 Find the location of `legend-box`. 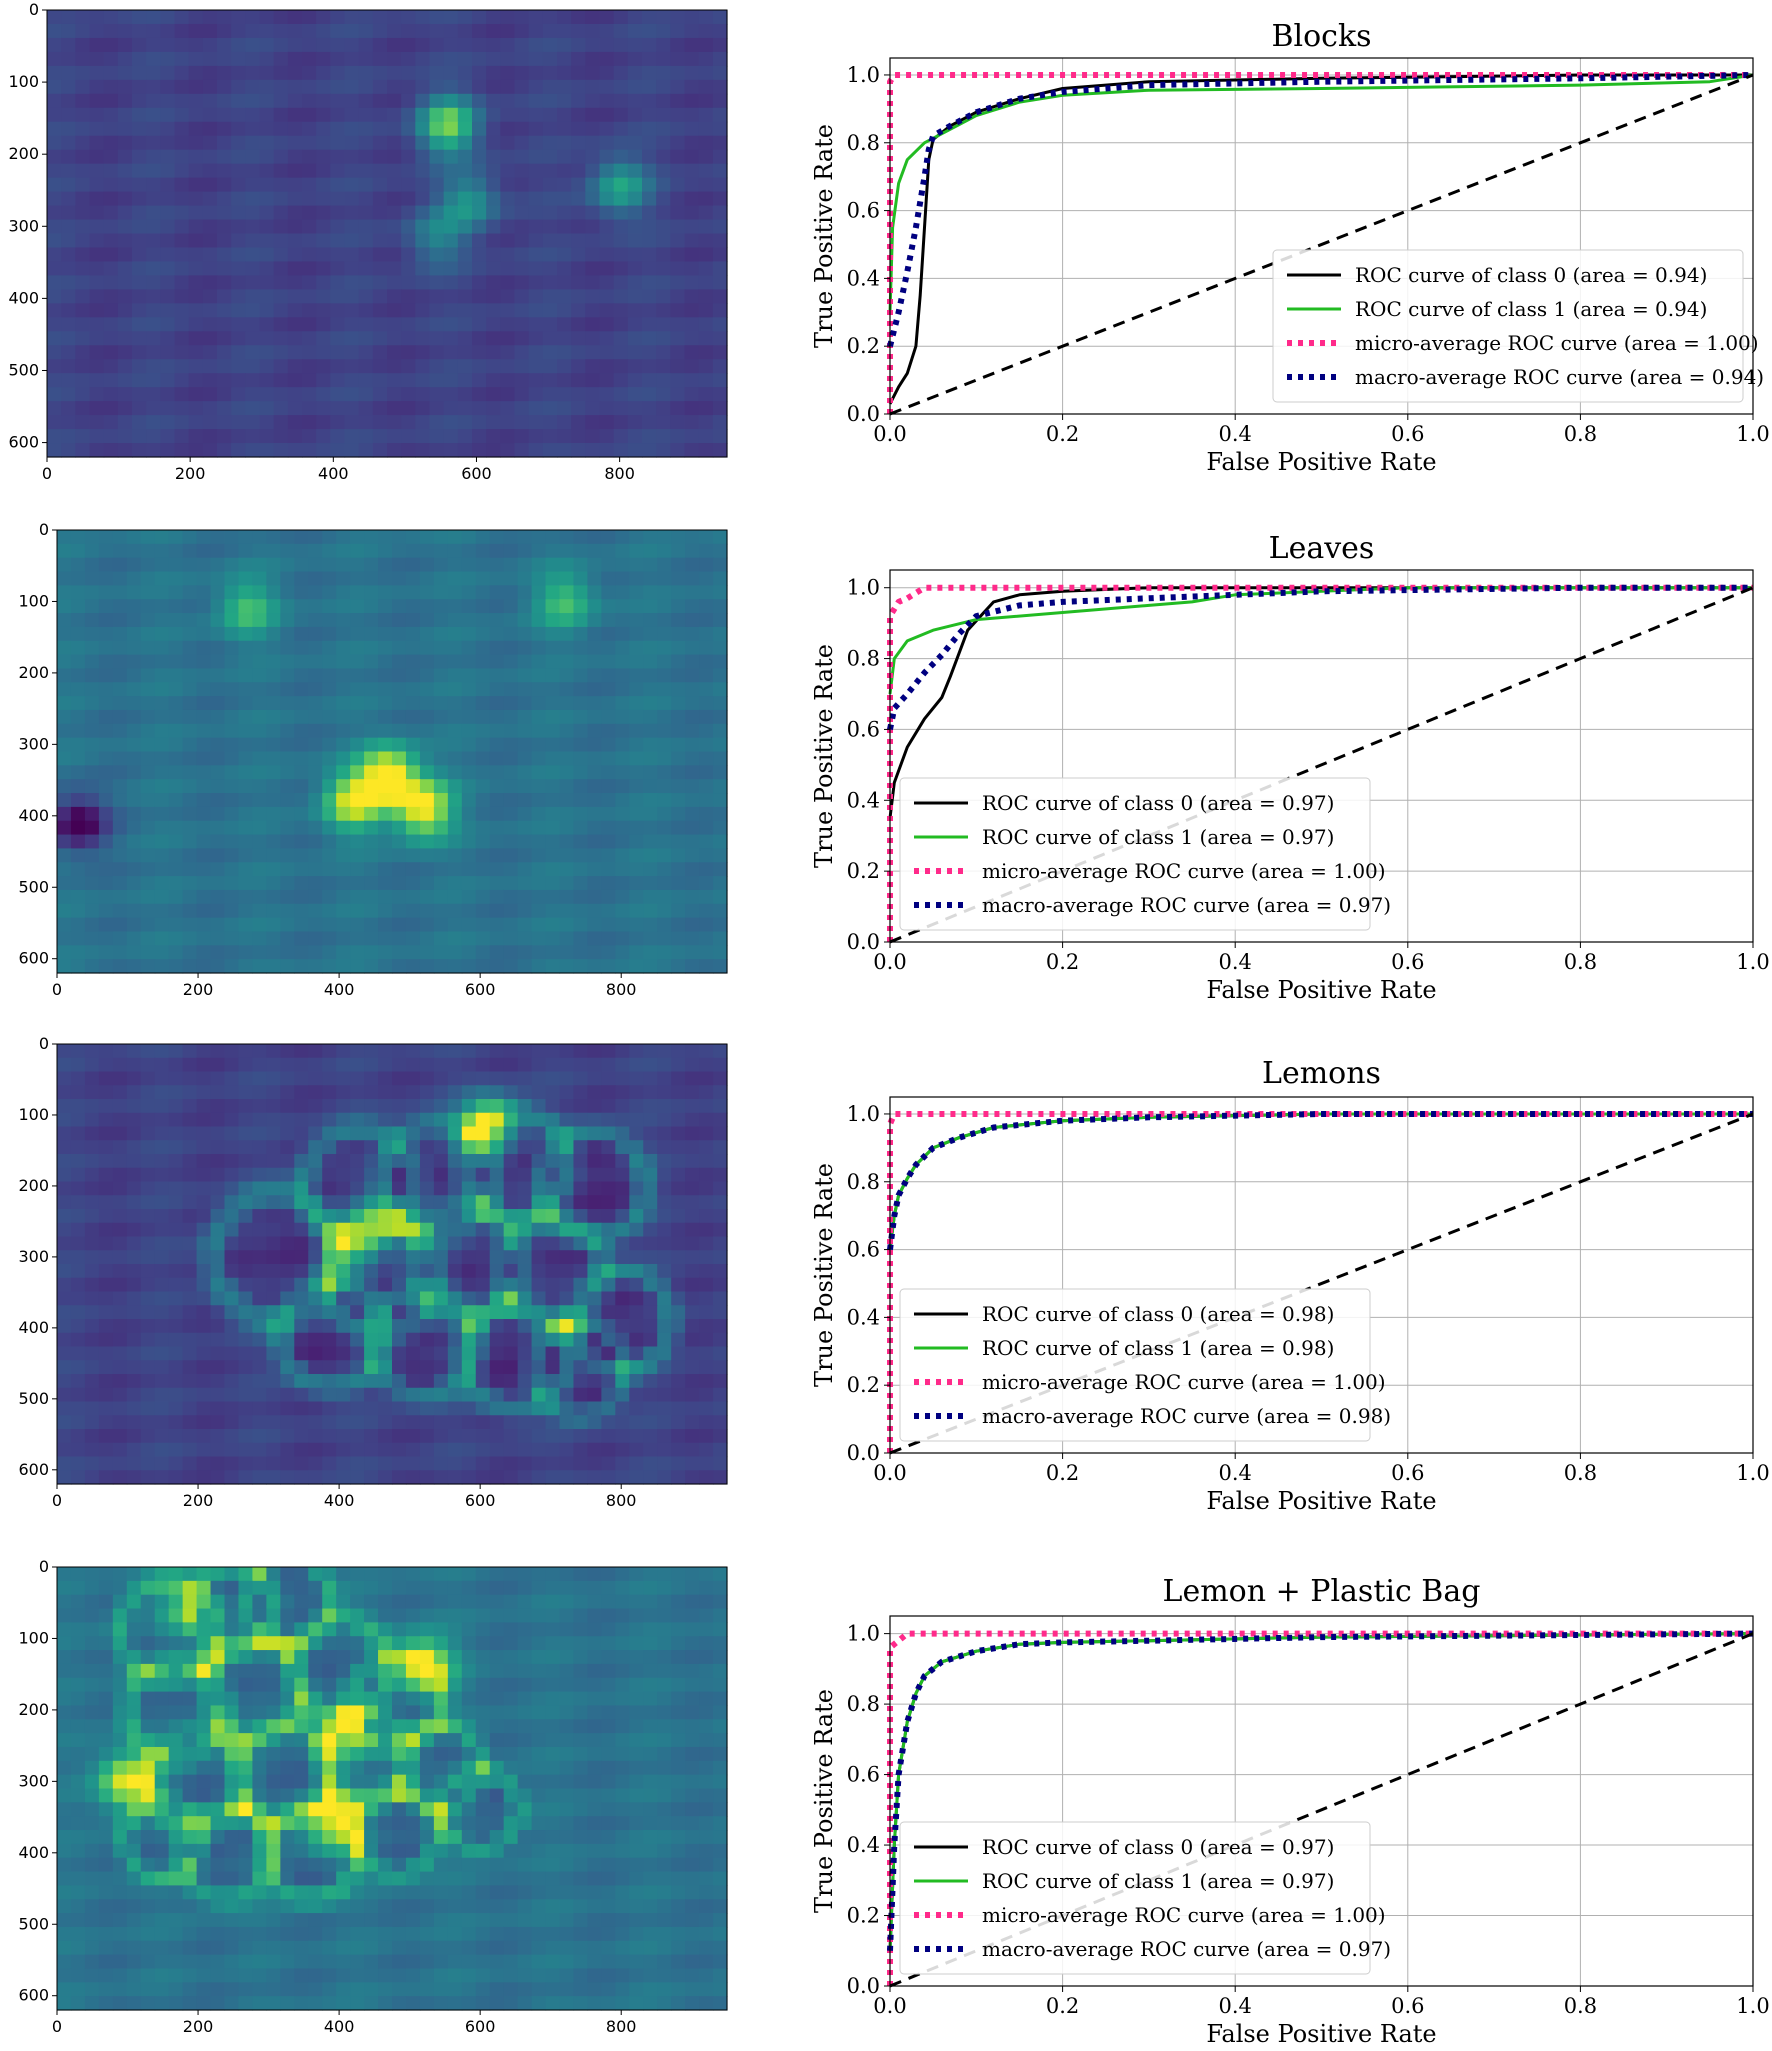

legend-box is located at coordinates (1135, 854).